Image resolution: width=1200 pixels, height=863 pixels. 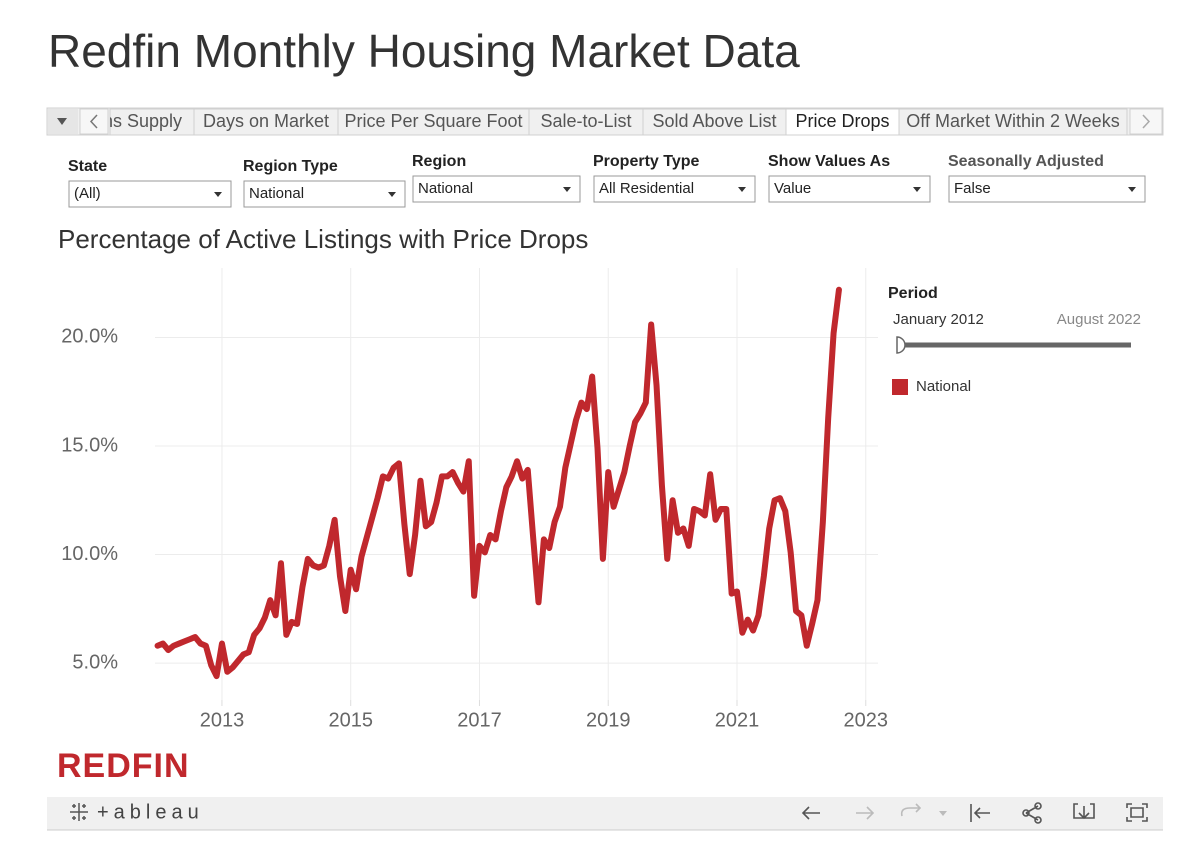 I want to click on filter: Seasonally Adjusted False, so click(x=1047, y=178).